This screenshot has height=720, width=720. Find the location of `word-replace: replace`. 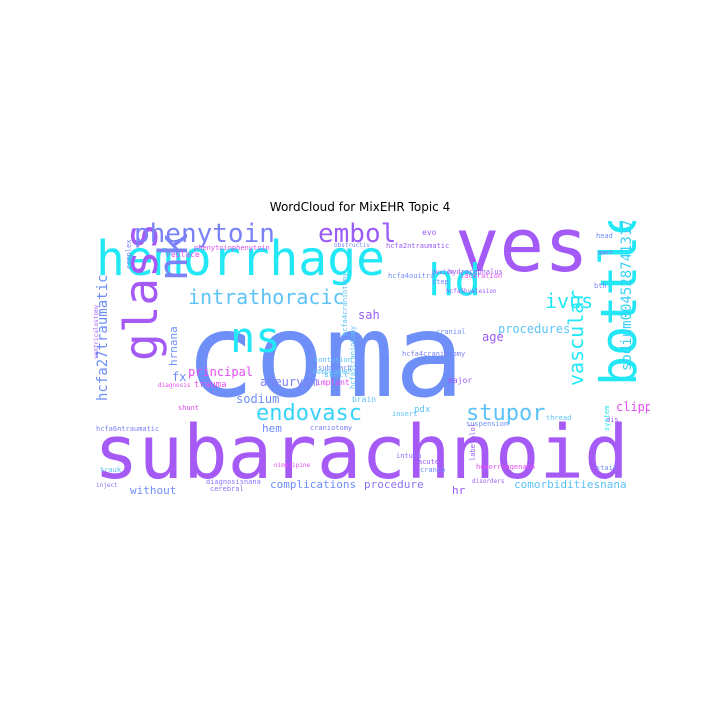

word-replace: replace is located at coordinates (183, 254).